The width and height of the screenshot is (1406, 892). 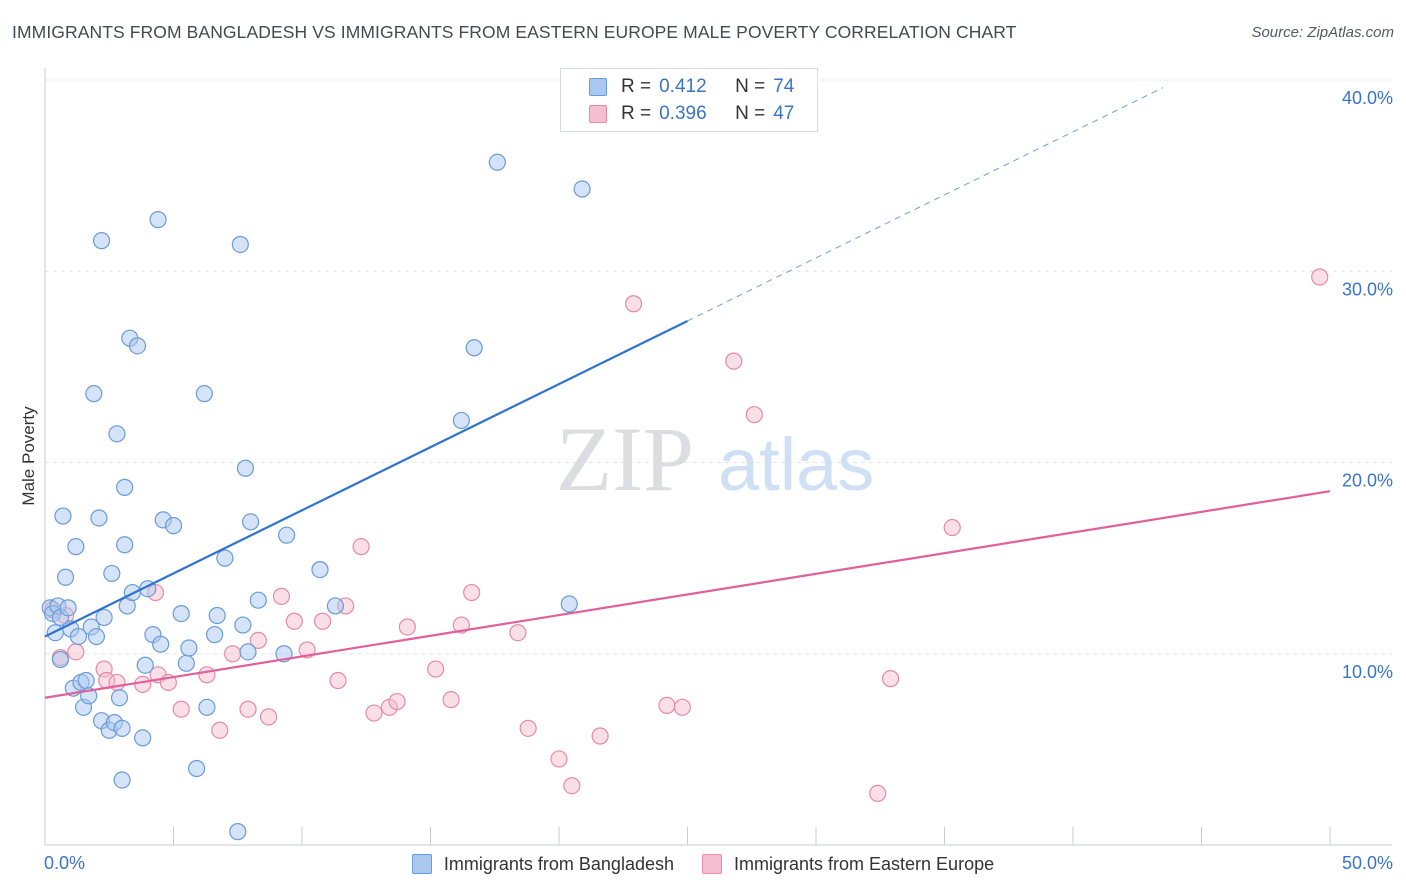 What do you see at coordinates (1367, 481) in the screenshot?
I see `y-tick-label: 20.0%` at bounding box center [1367, 481].